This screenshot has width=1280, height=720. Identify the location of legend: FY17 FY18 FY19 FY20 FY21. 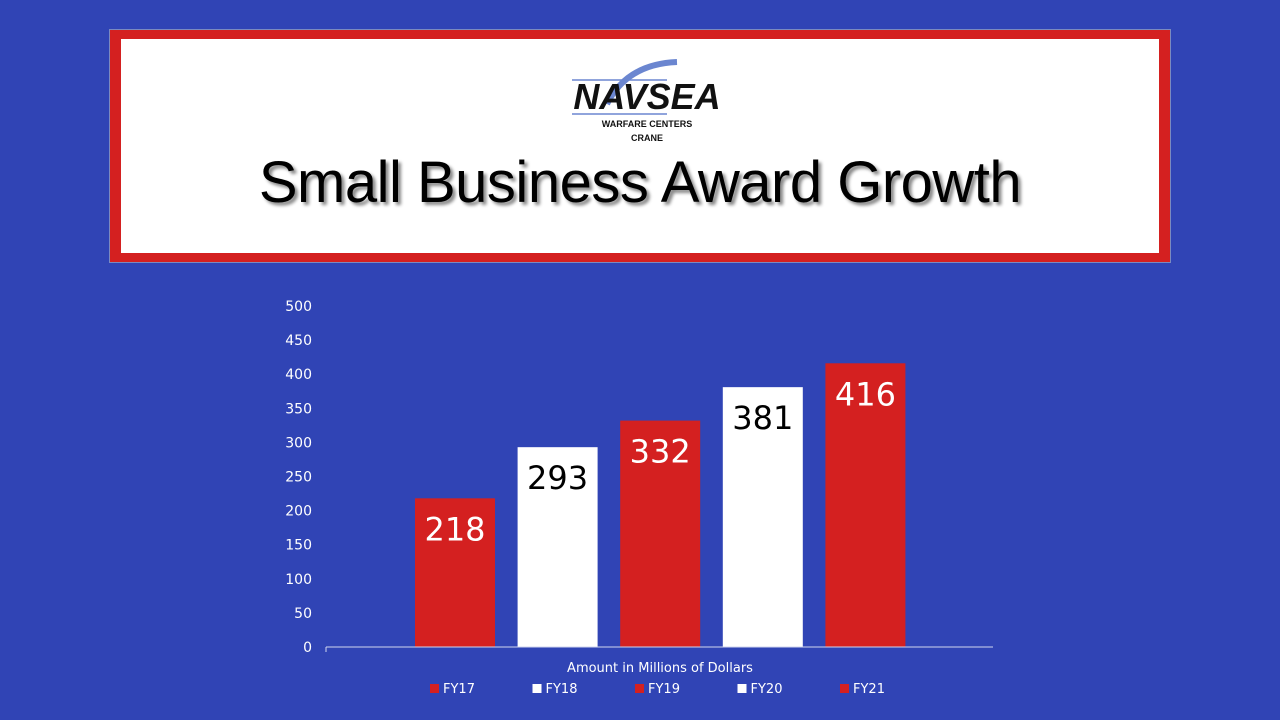
(657, 689).